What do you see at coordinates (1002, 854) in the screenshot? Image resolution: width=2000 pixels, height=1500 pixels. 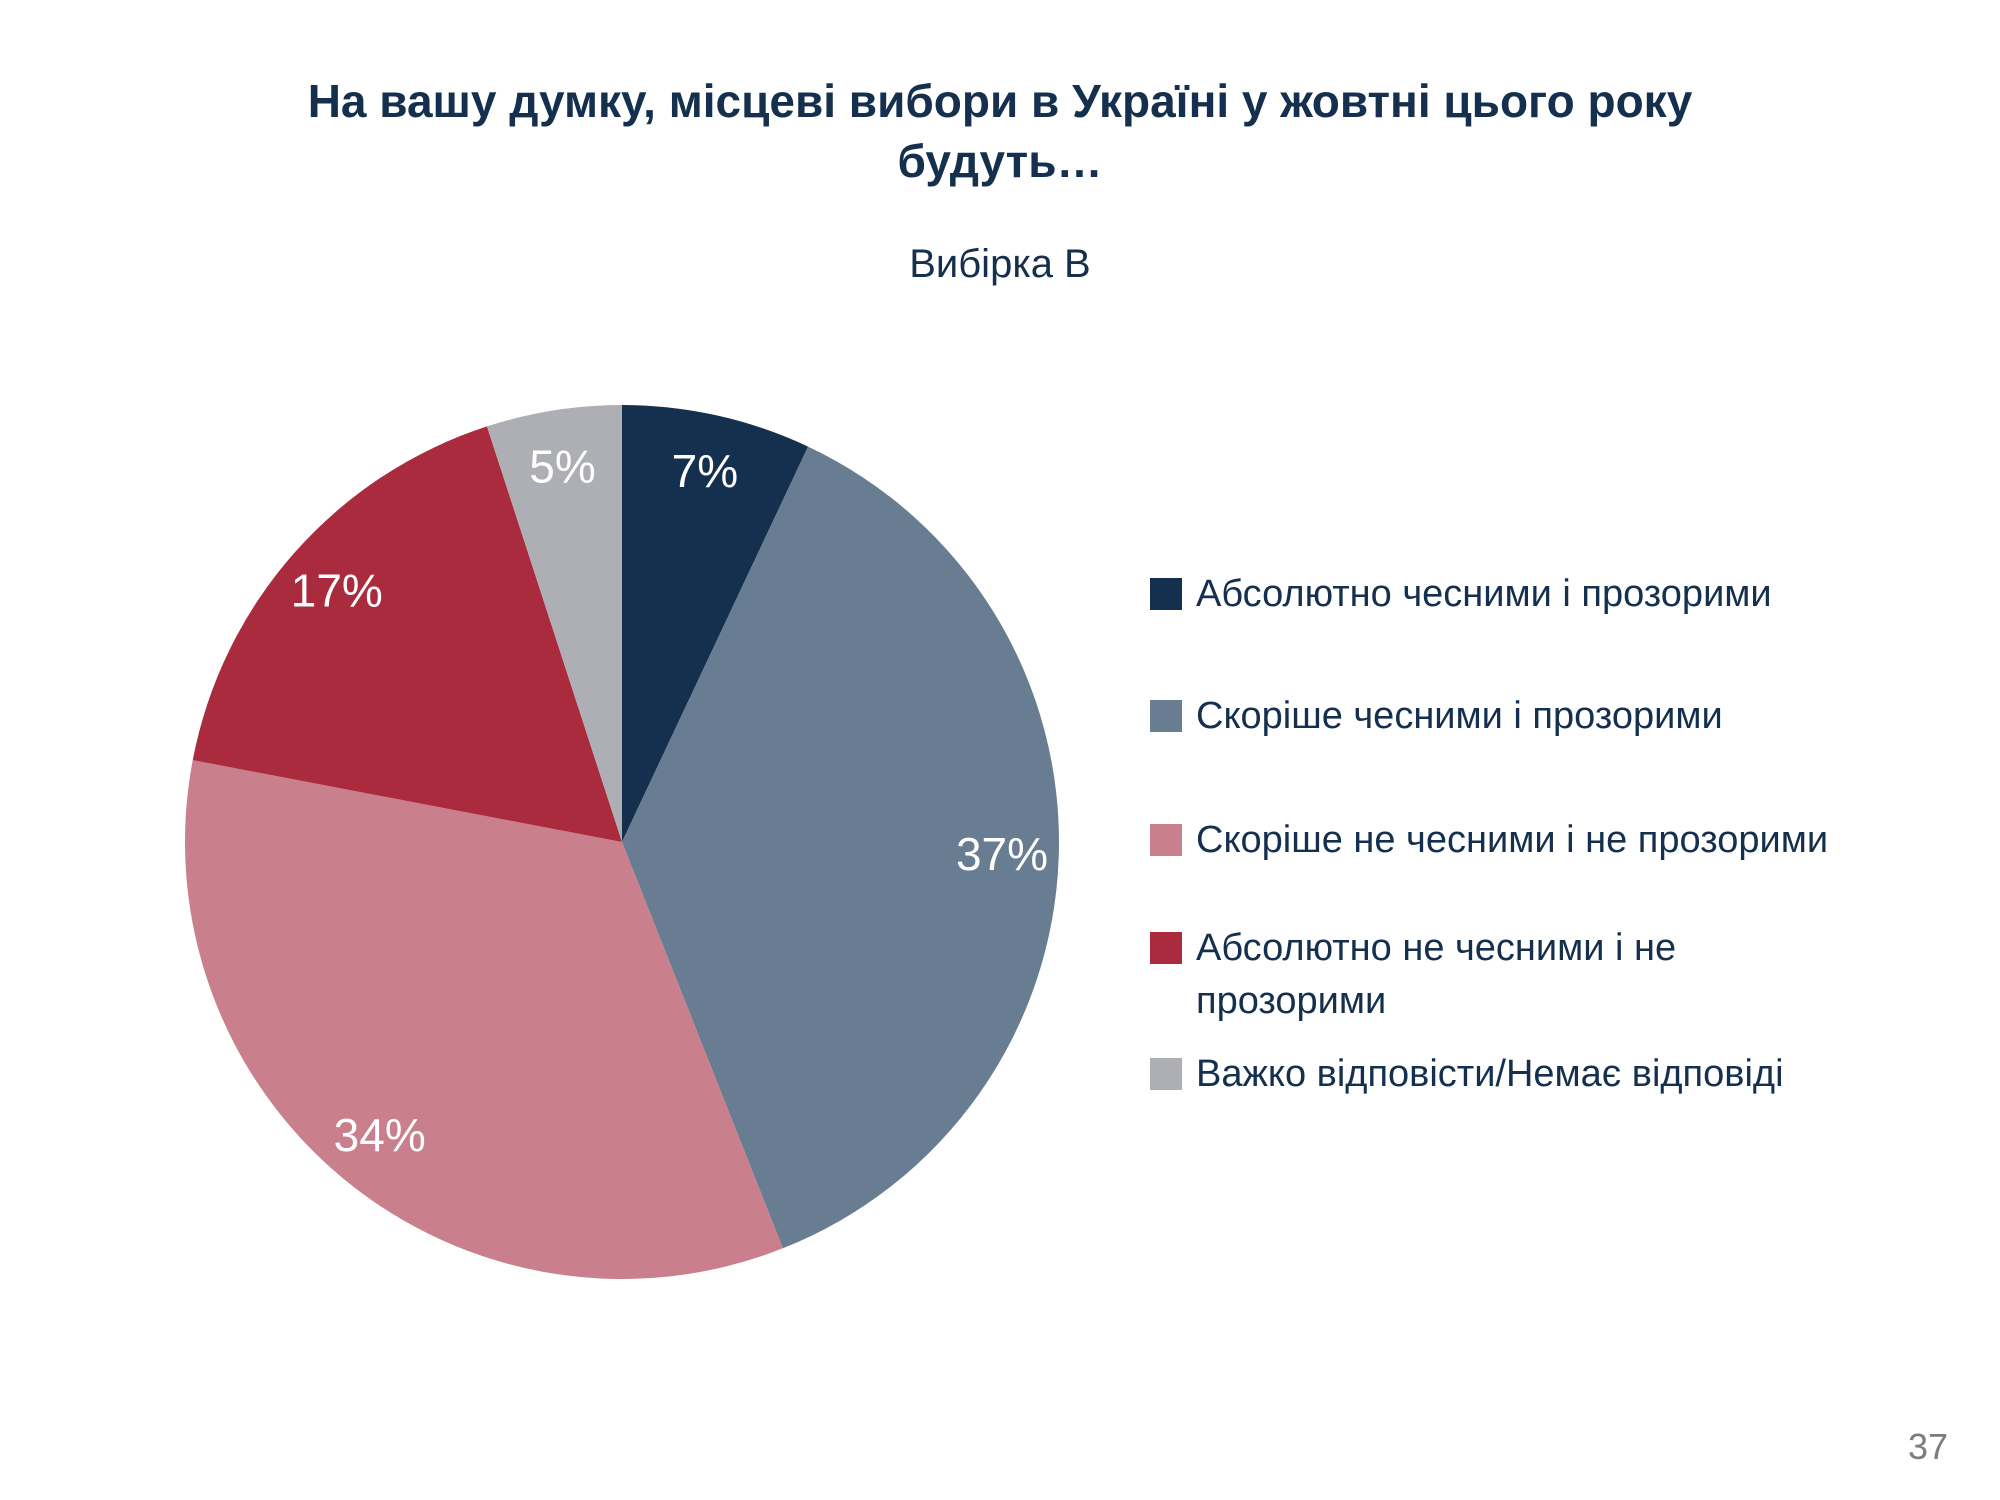 I see `pie-slice-percent-label: 37%` at bounding box center [1002, 854].